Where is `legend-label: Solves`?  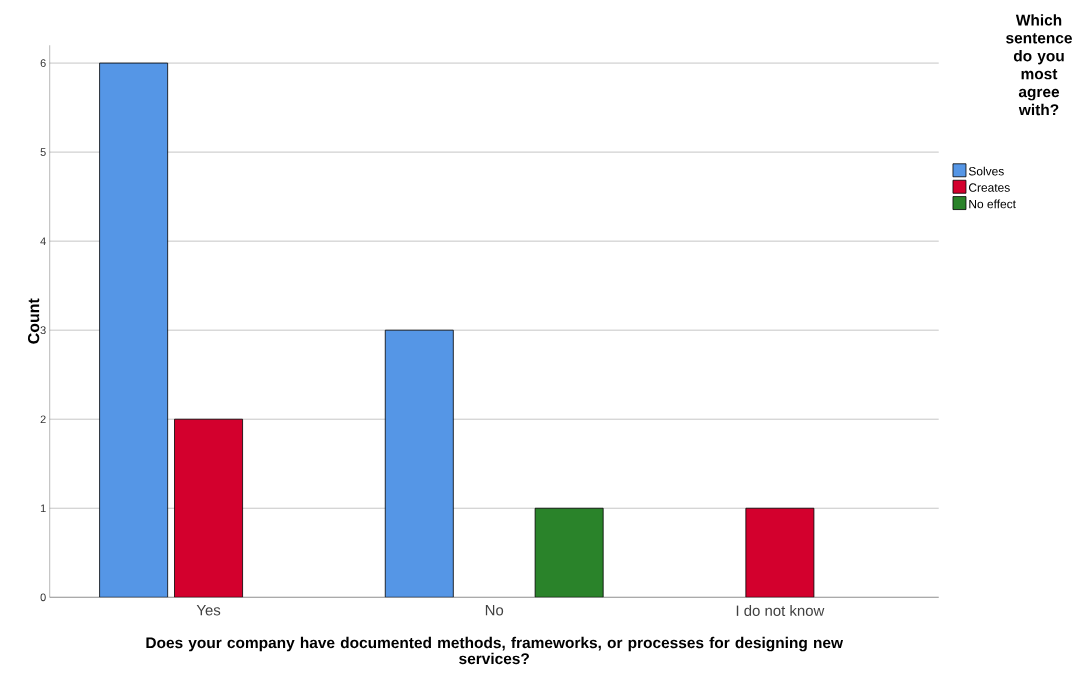
legend-label: Solves is located at coordinates (986, 171).